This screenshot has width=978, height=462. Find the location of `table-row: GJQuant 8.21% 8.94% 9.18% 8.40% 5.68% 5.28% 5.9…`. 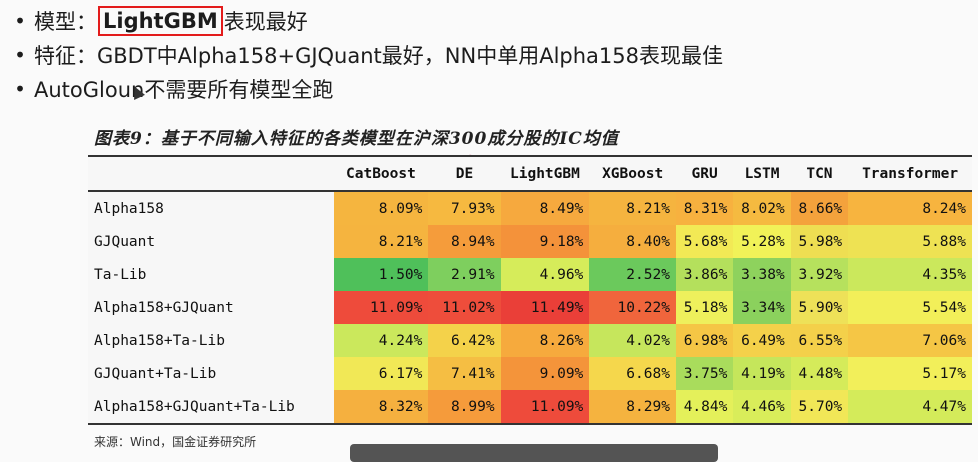

table-row: GJQuant 8.21% 8.94% 9.18% 8.40% 5.68% 5.28% 5.9… is located at coordinates (530, 241).